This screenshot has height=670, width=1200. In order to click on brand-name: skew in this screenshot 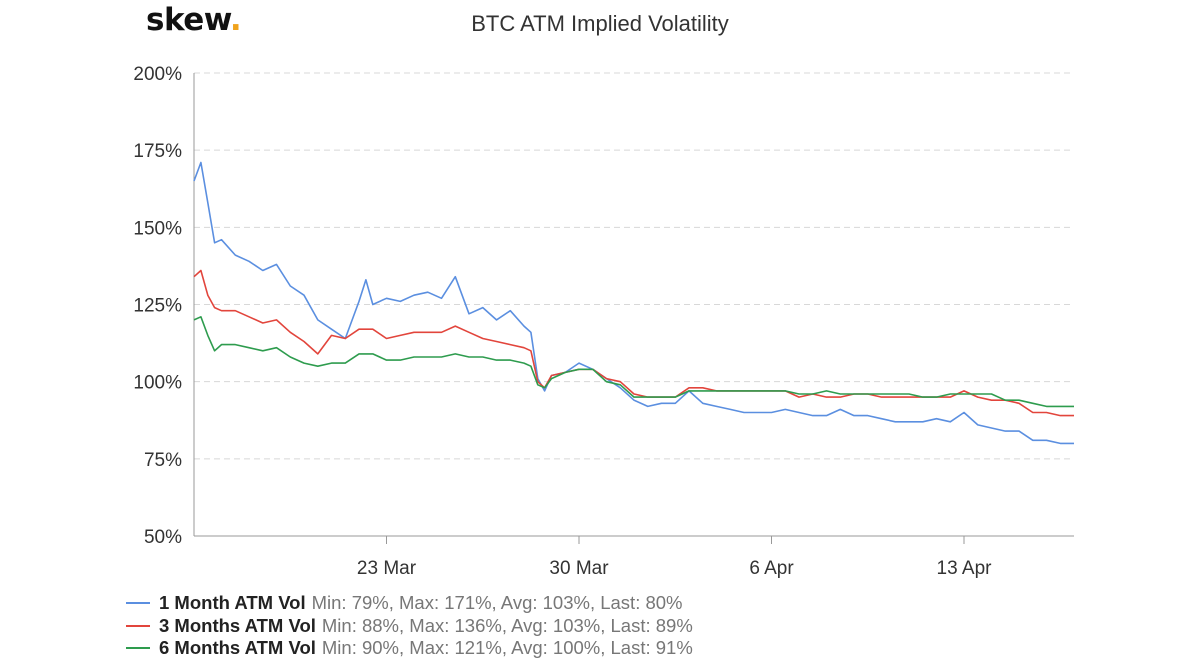, I will do `click(188, 20)`.